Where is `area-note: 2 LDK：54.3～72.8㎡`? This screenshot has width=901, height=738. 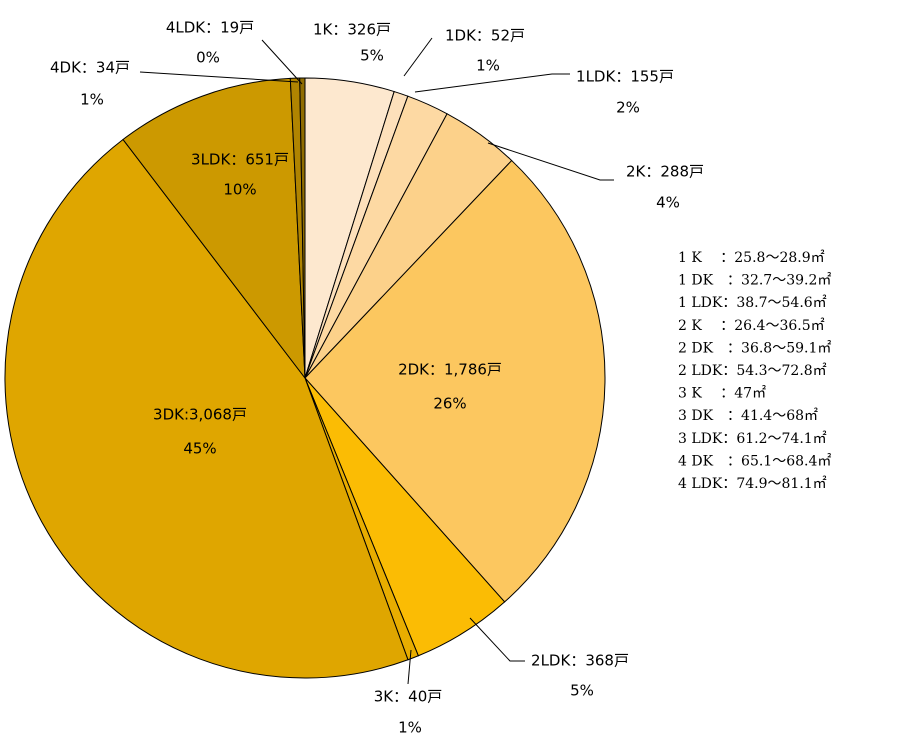
area-note: 2 LDK：54.3～72.8㎡ is located at coordinates (752, 371).